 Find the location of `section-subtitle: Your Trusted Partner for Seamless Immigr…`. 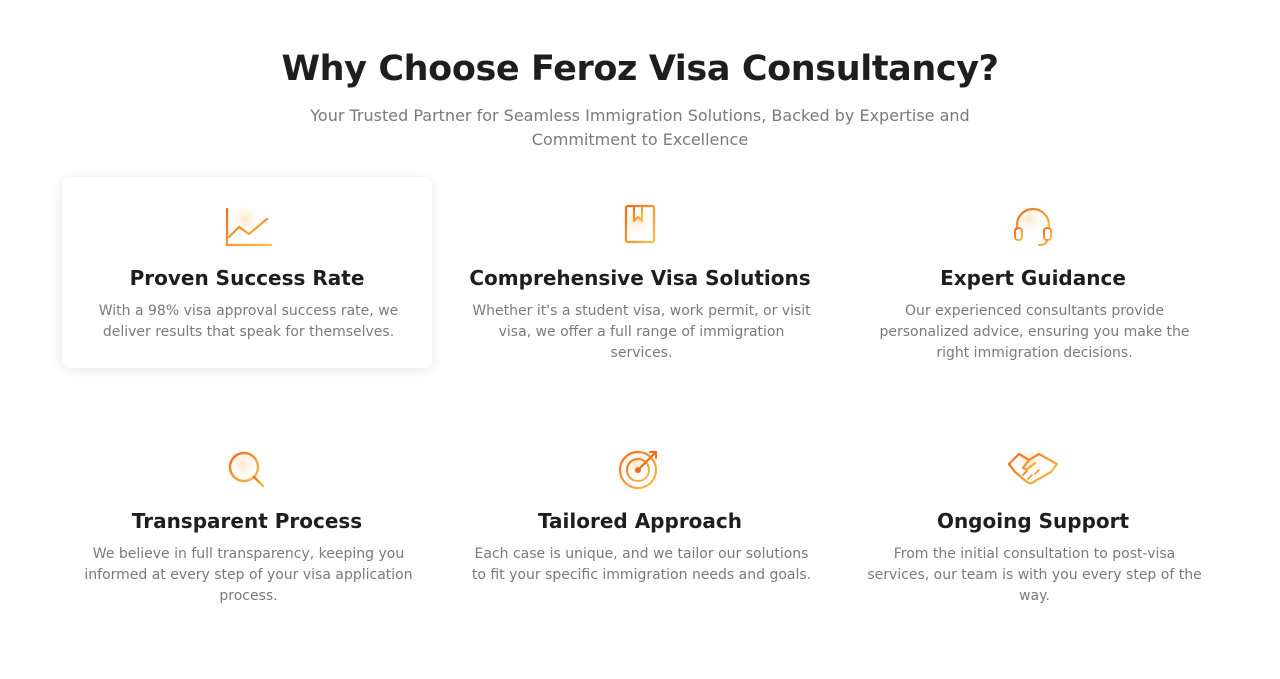

section-subtitle: Your Trusted Partner for Seamless Immigr… is located at coordinates (640, 127).